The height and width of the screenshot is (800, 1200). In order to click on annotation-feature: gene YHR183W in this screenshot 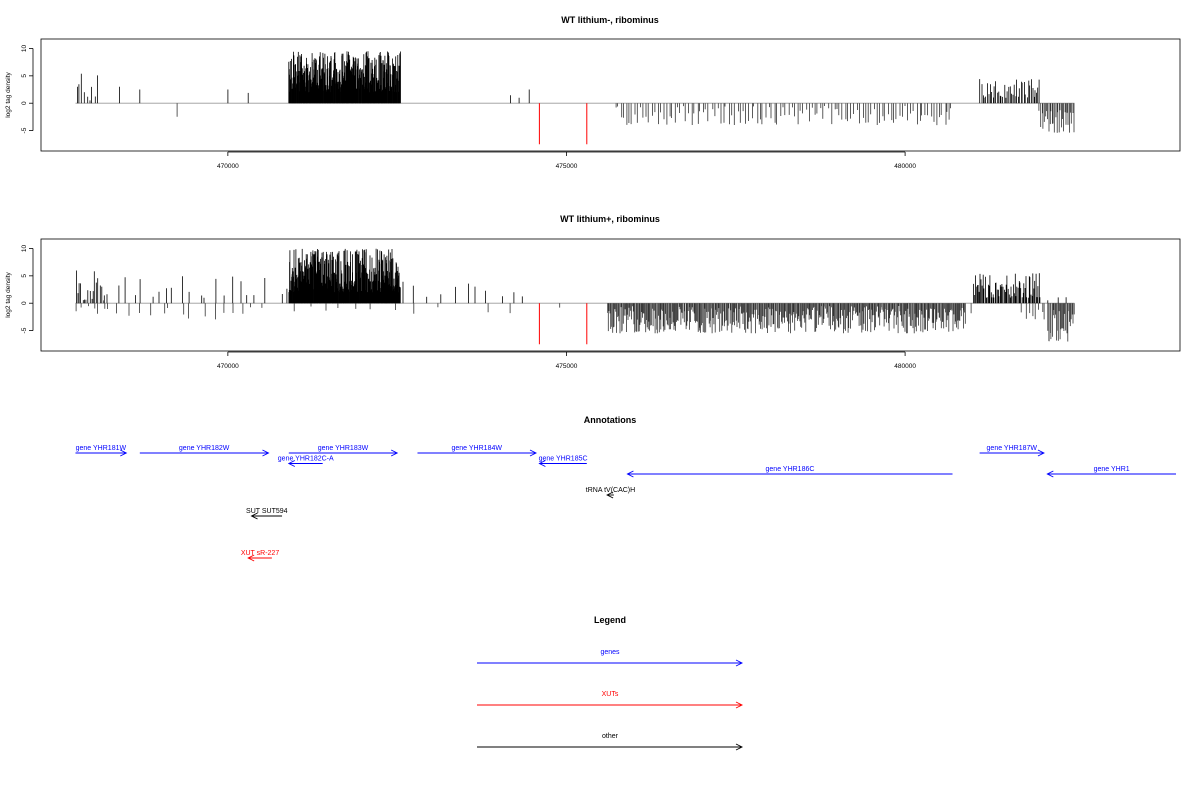, I will do `click(343, 451)`.